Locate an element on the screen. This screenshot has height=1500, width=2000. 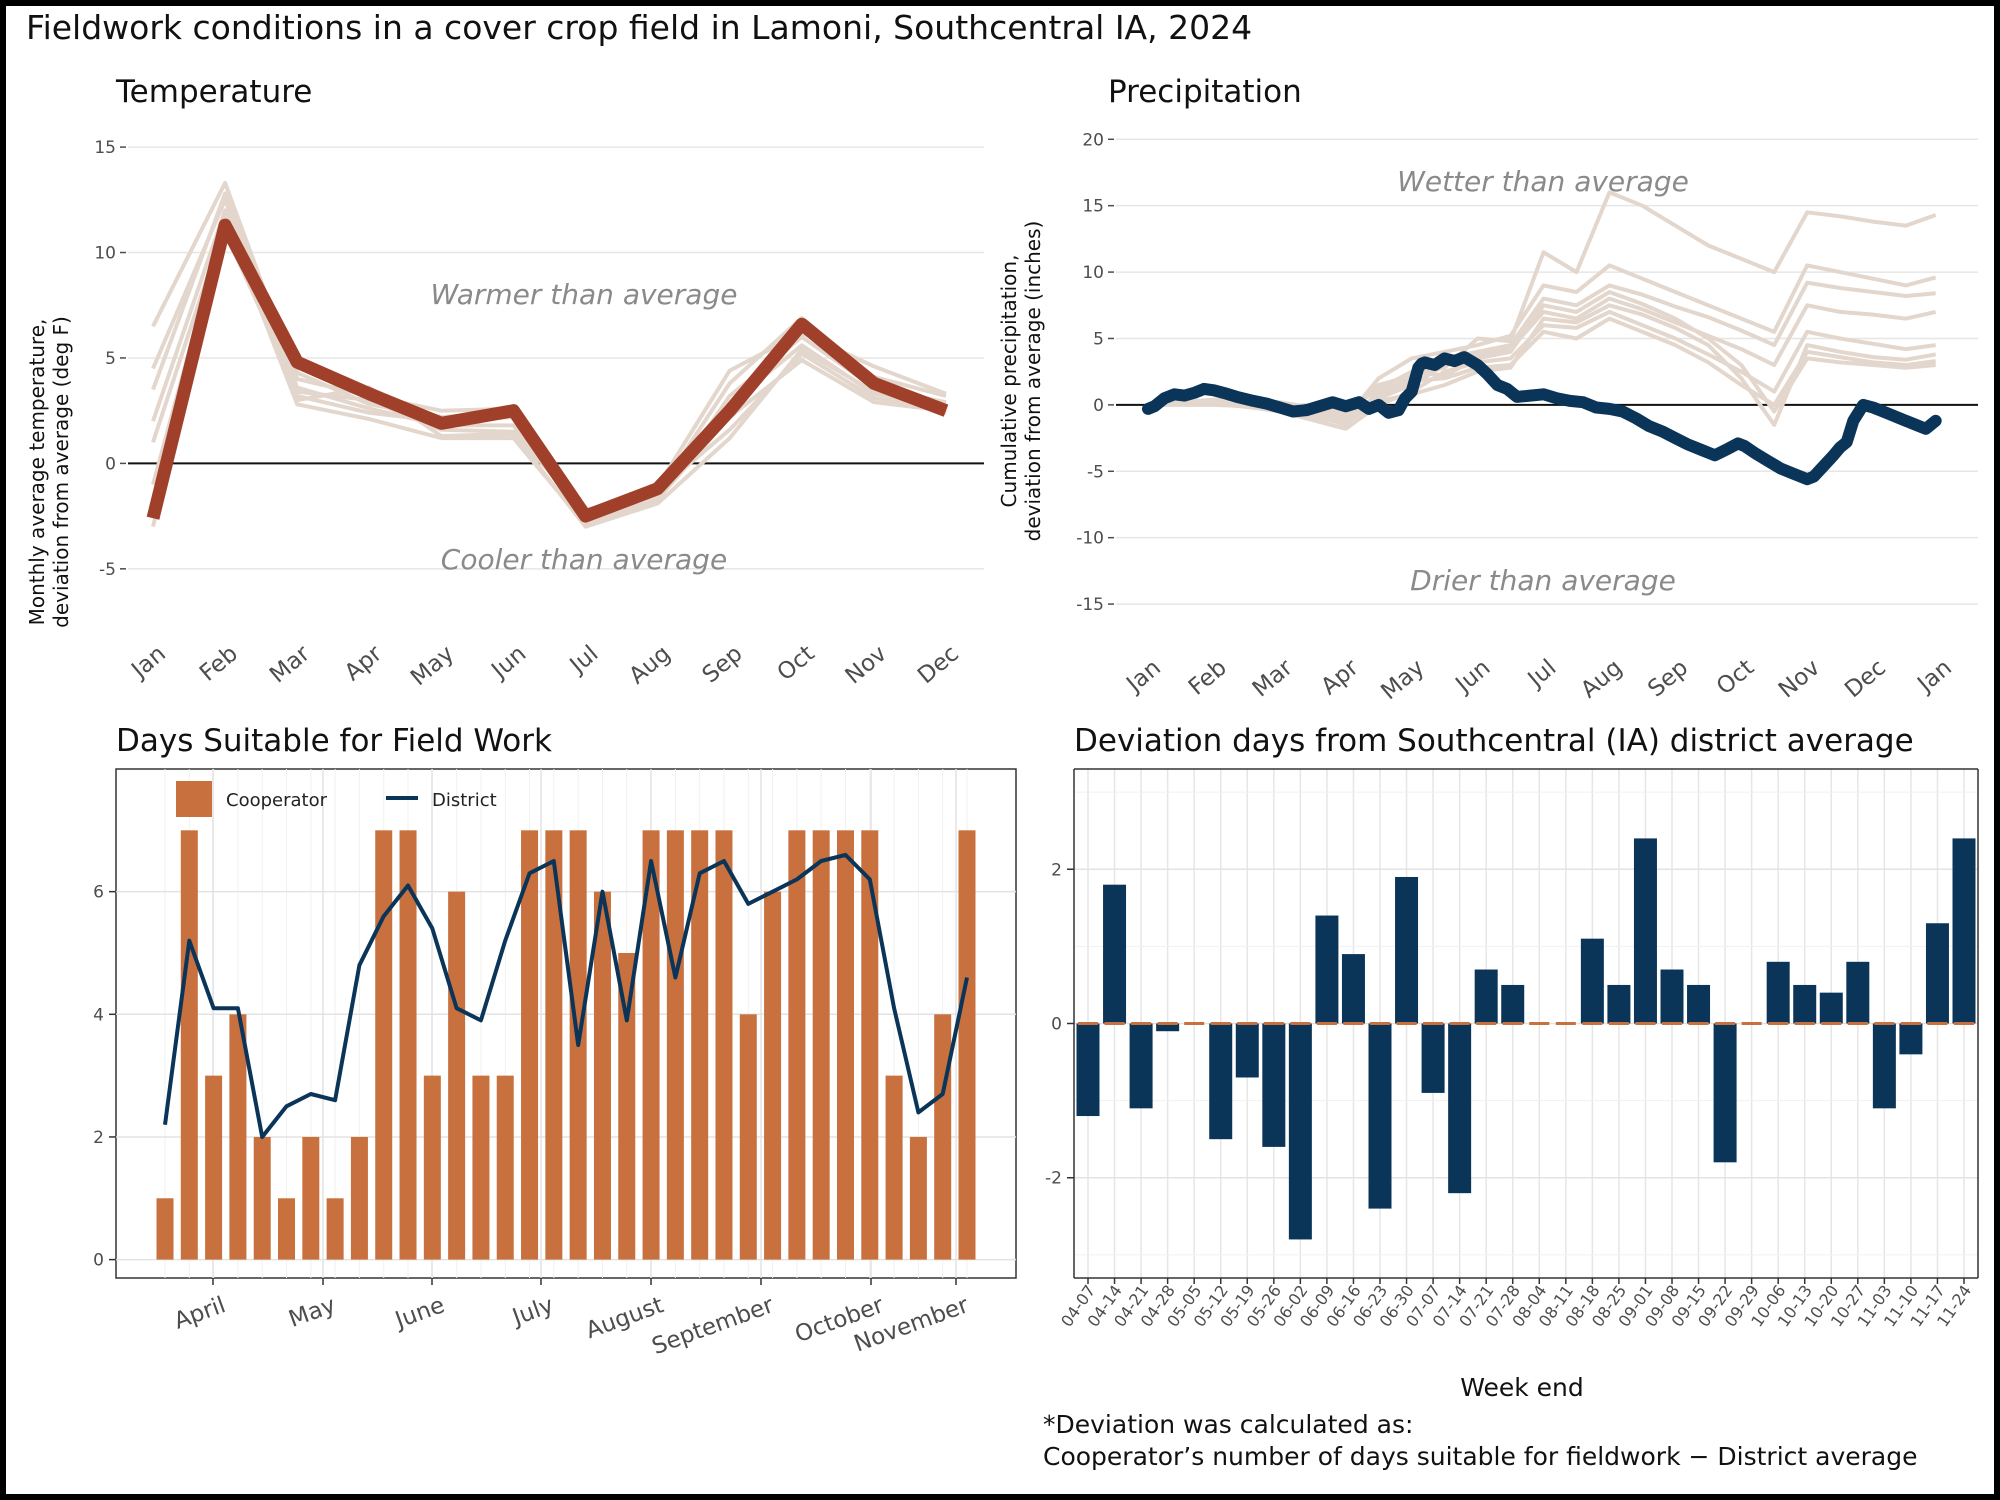
temperature-annotation-warmer: Warmer than average is located at coordinates (584, 294).